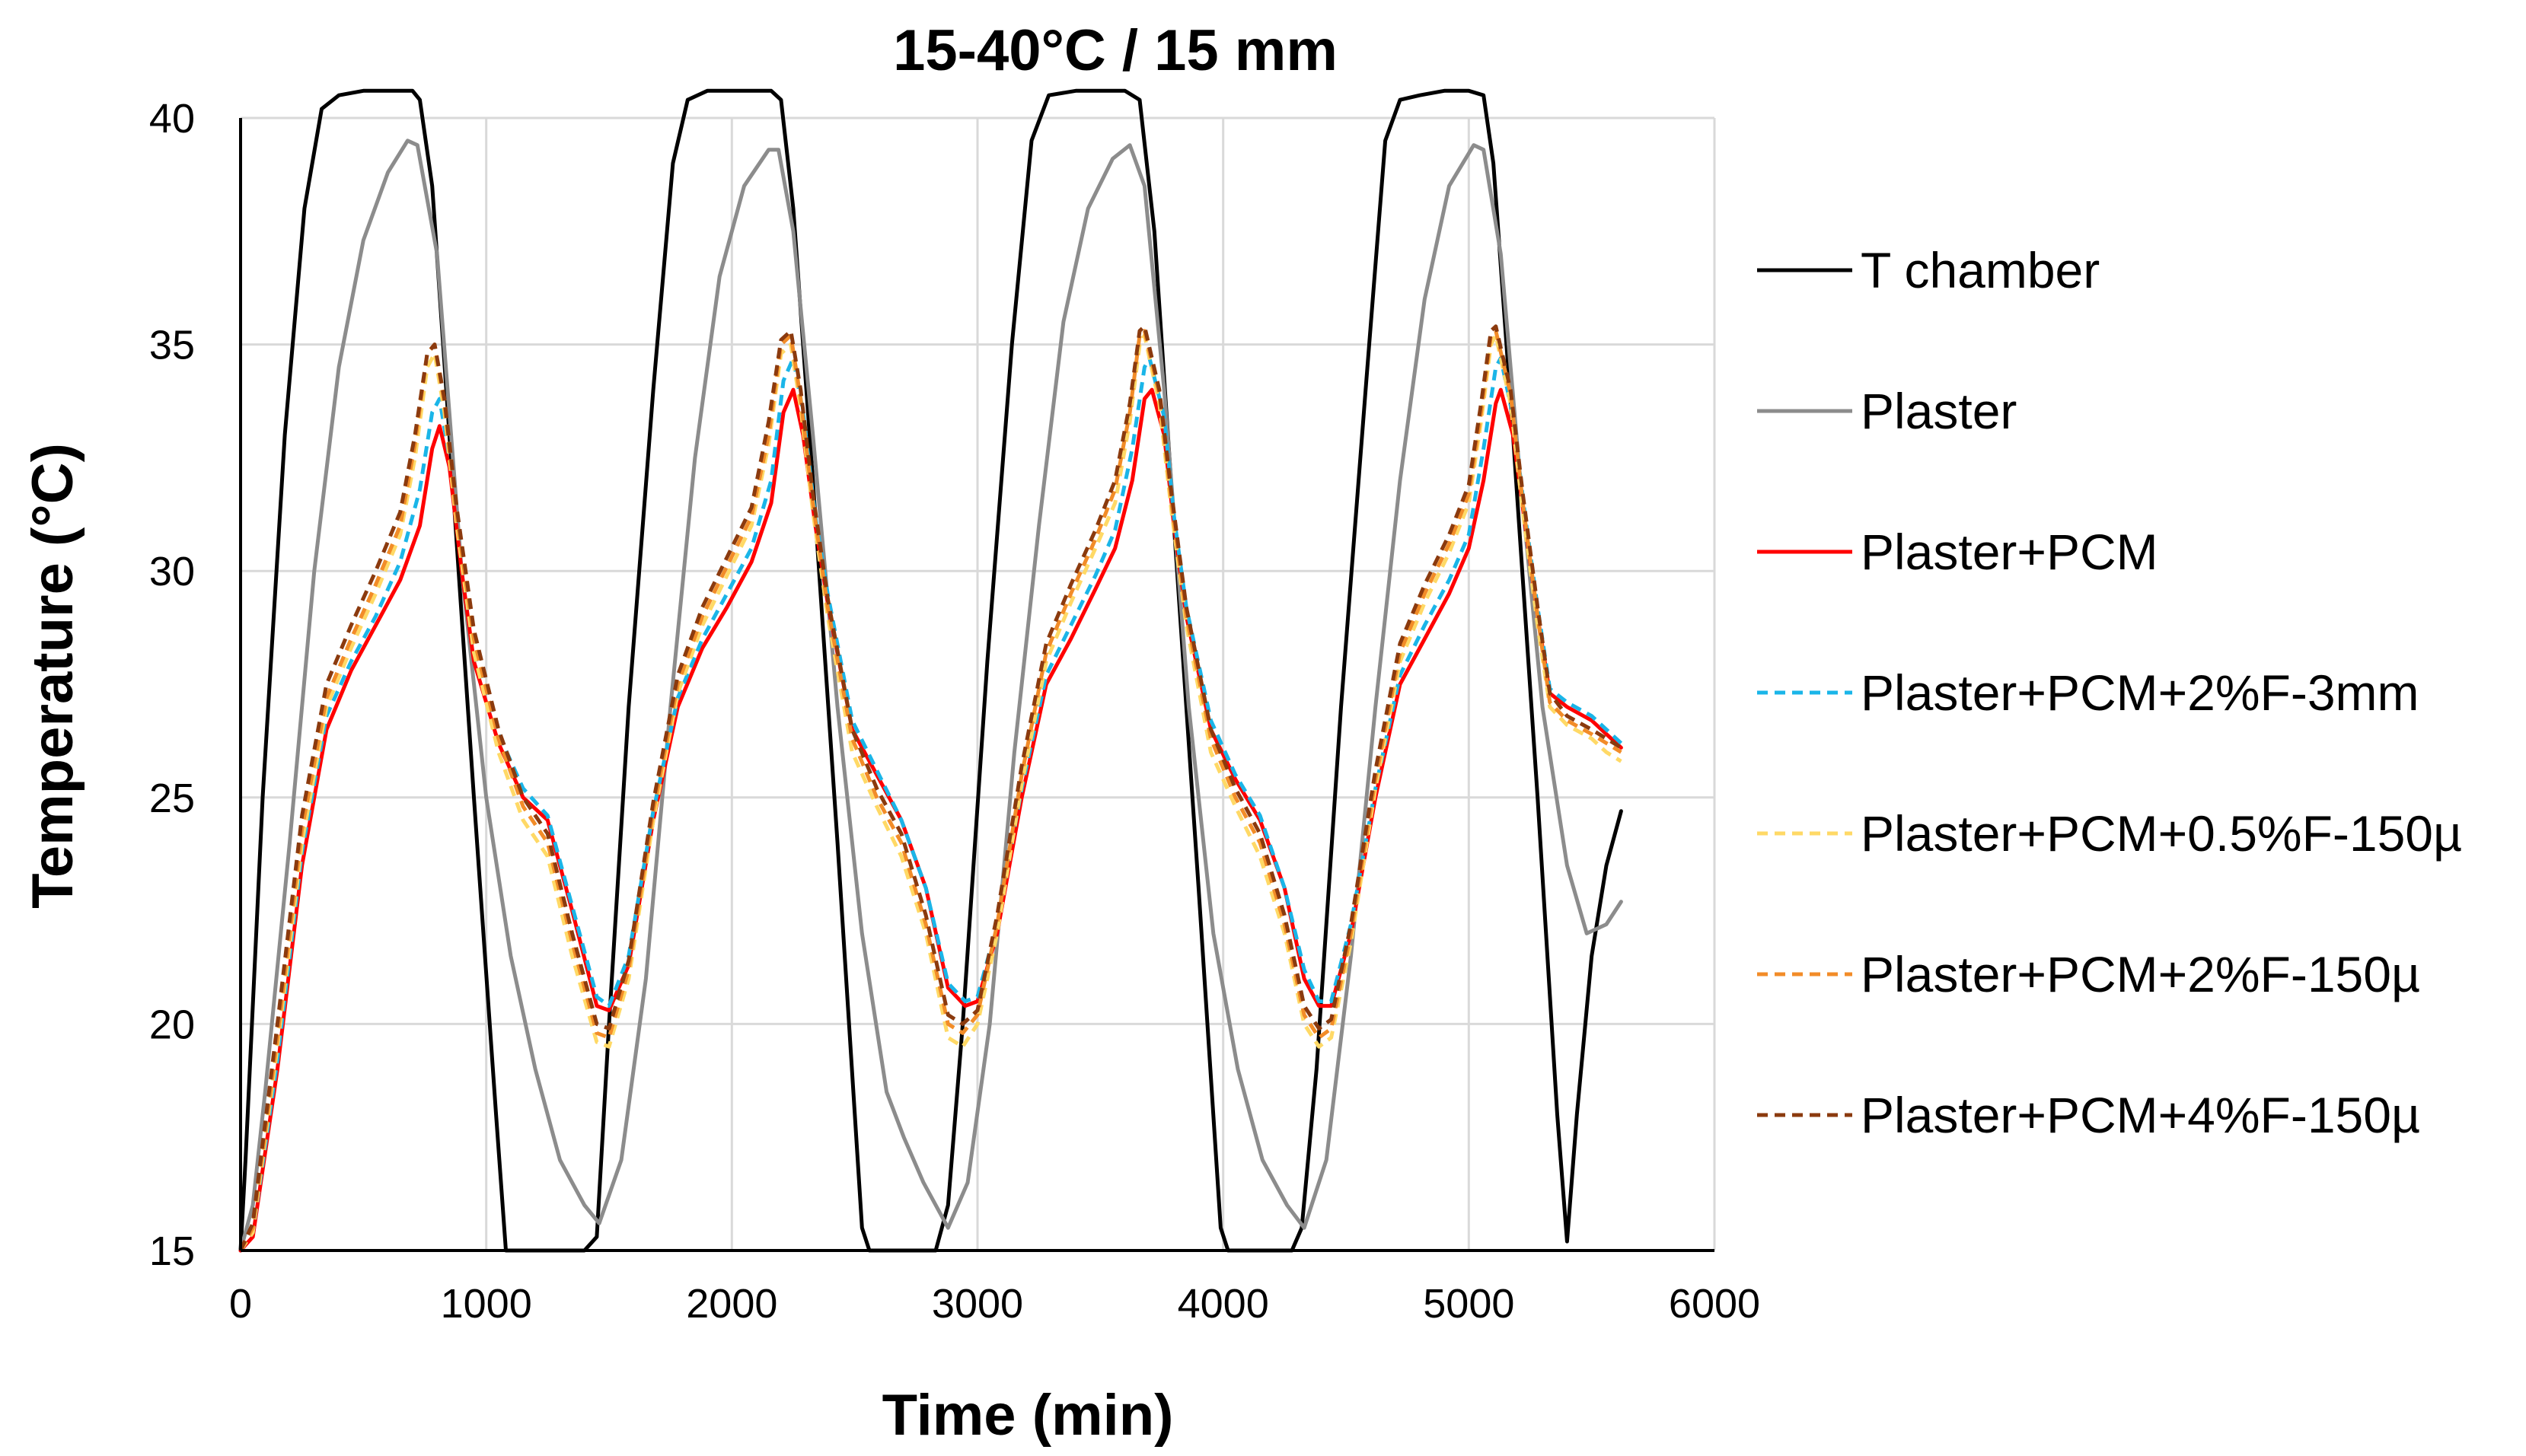  What do you see at coordinates (2140, 692) in the screenshot?
I see `legend-label: Plaster+PCM+2%F-3mm` at bounding box center [2140, 692].